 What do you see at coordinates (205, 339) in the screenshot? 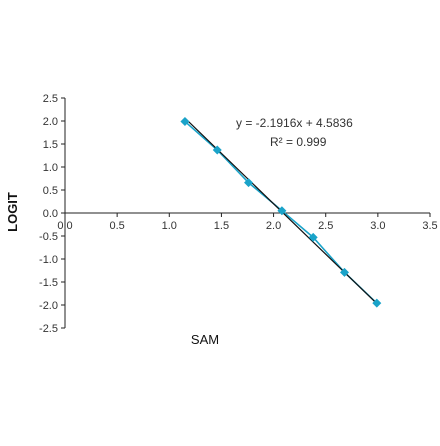
I see `x-axis-title: SAM` at bounding box center [205, 339].